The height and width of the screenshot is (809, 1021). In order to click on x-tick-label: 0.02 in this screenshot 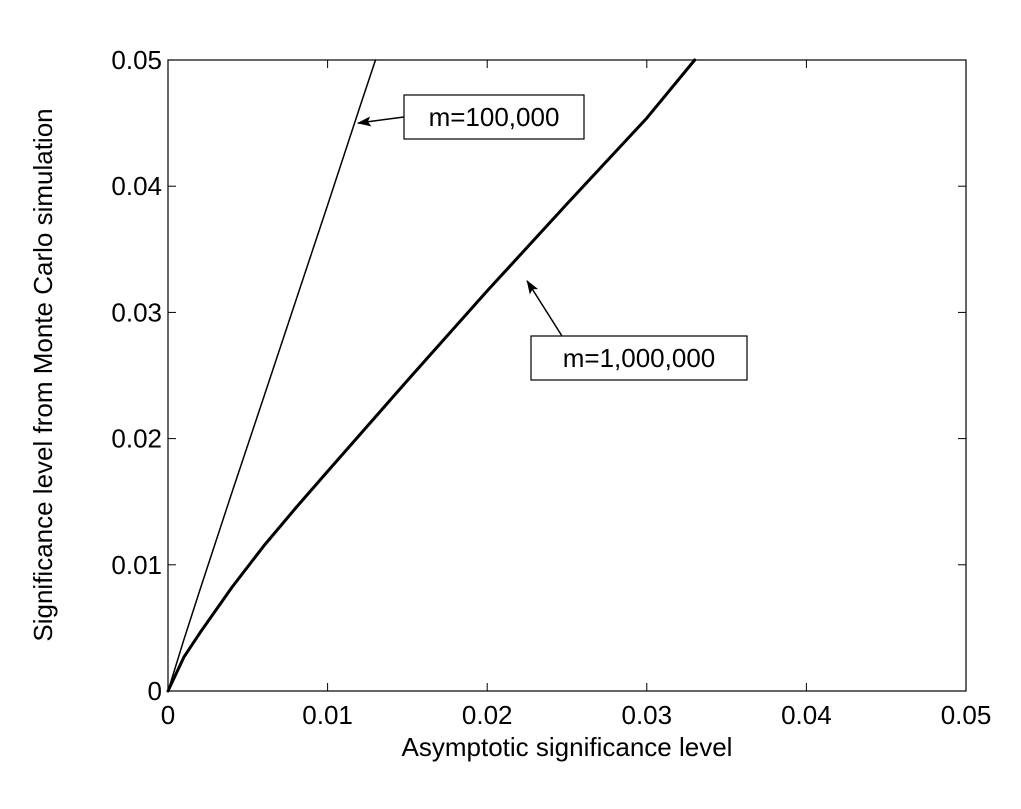, I will do `click(487, 715)`.